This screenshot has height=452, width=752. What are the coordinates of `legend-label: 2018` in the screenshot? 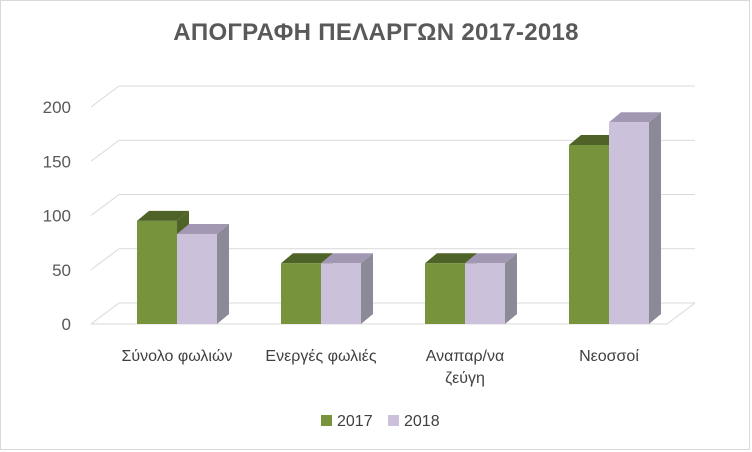 It's located at (422, 421).